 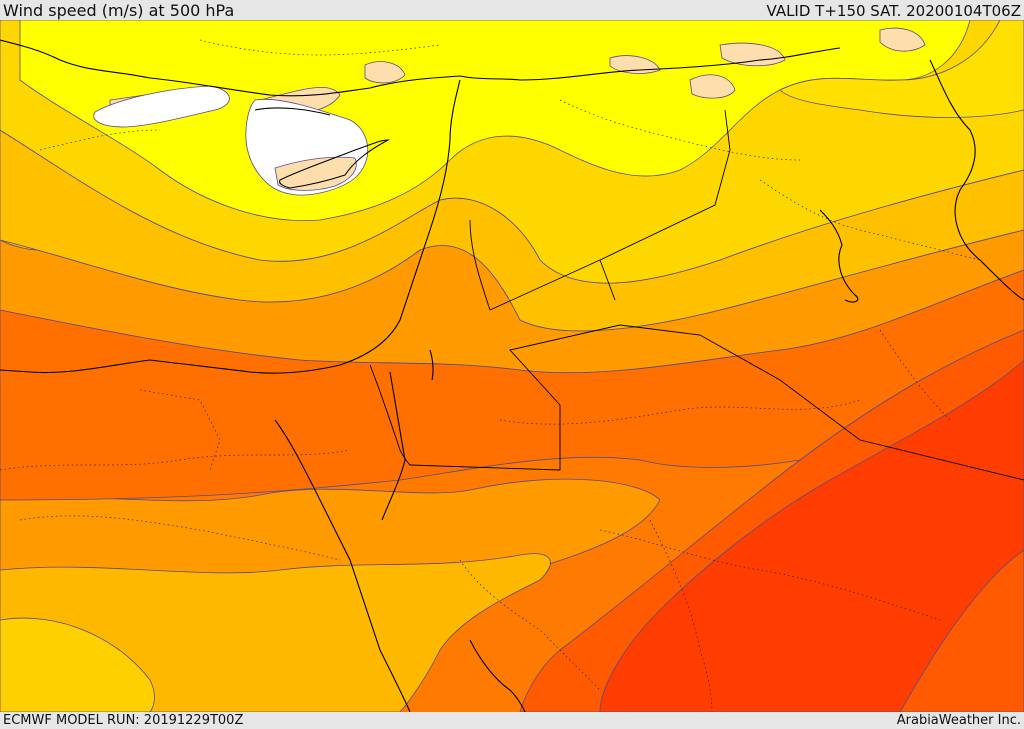 I want to click on valid-time-label: VALID T+150 SAT. 20200104T06Z, so click(x=893, y=11).